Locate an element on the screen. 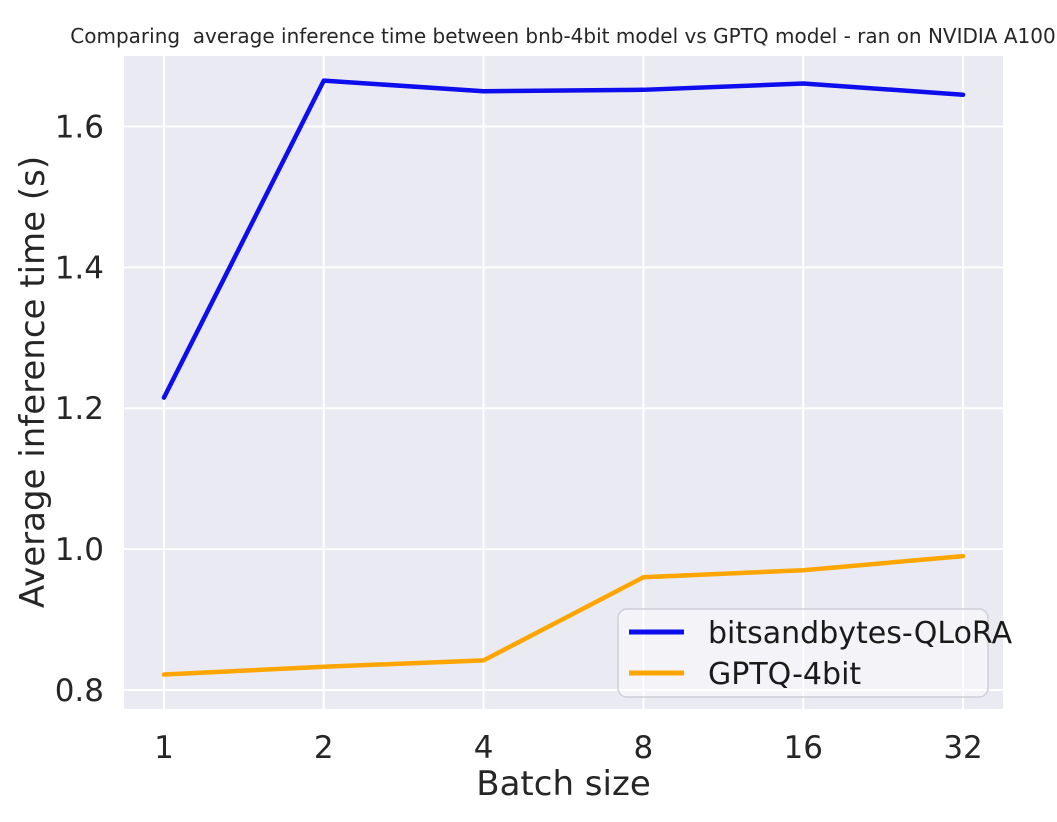  legend-box is located at coordinates (803, 653).